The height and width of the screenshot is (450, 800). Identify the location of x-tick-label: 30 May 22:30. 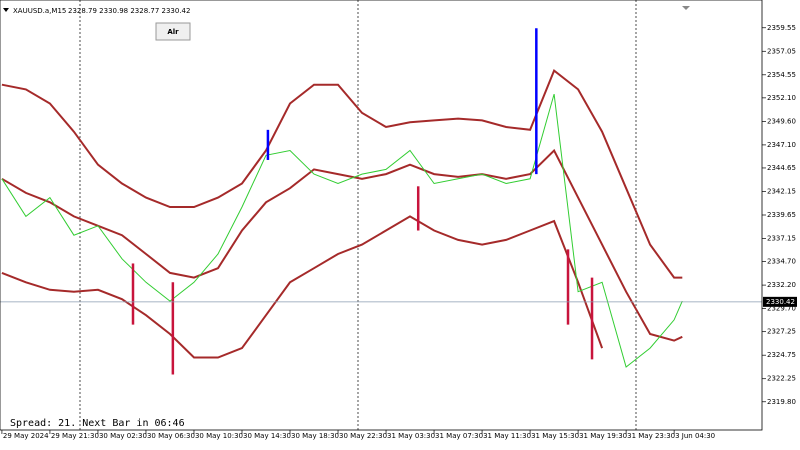
(363, 436).